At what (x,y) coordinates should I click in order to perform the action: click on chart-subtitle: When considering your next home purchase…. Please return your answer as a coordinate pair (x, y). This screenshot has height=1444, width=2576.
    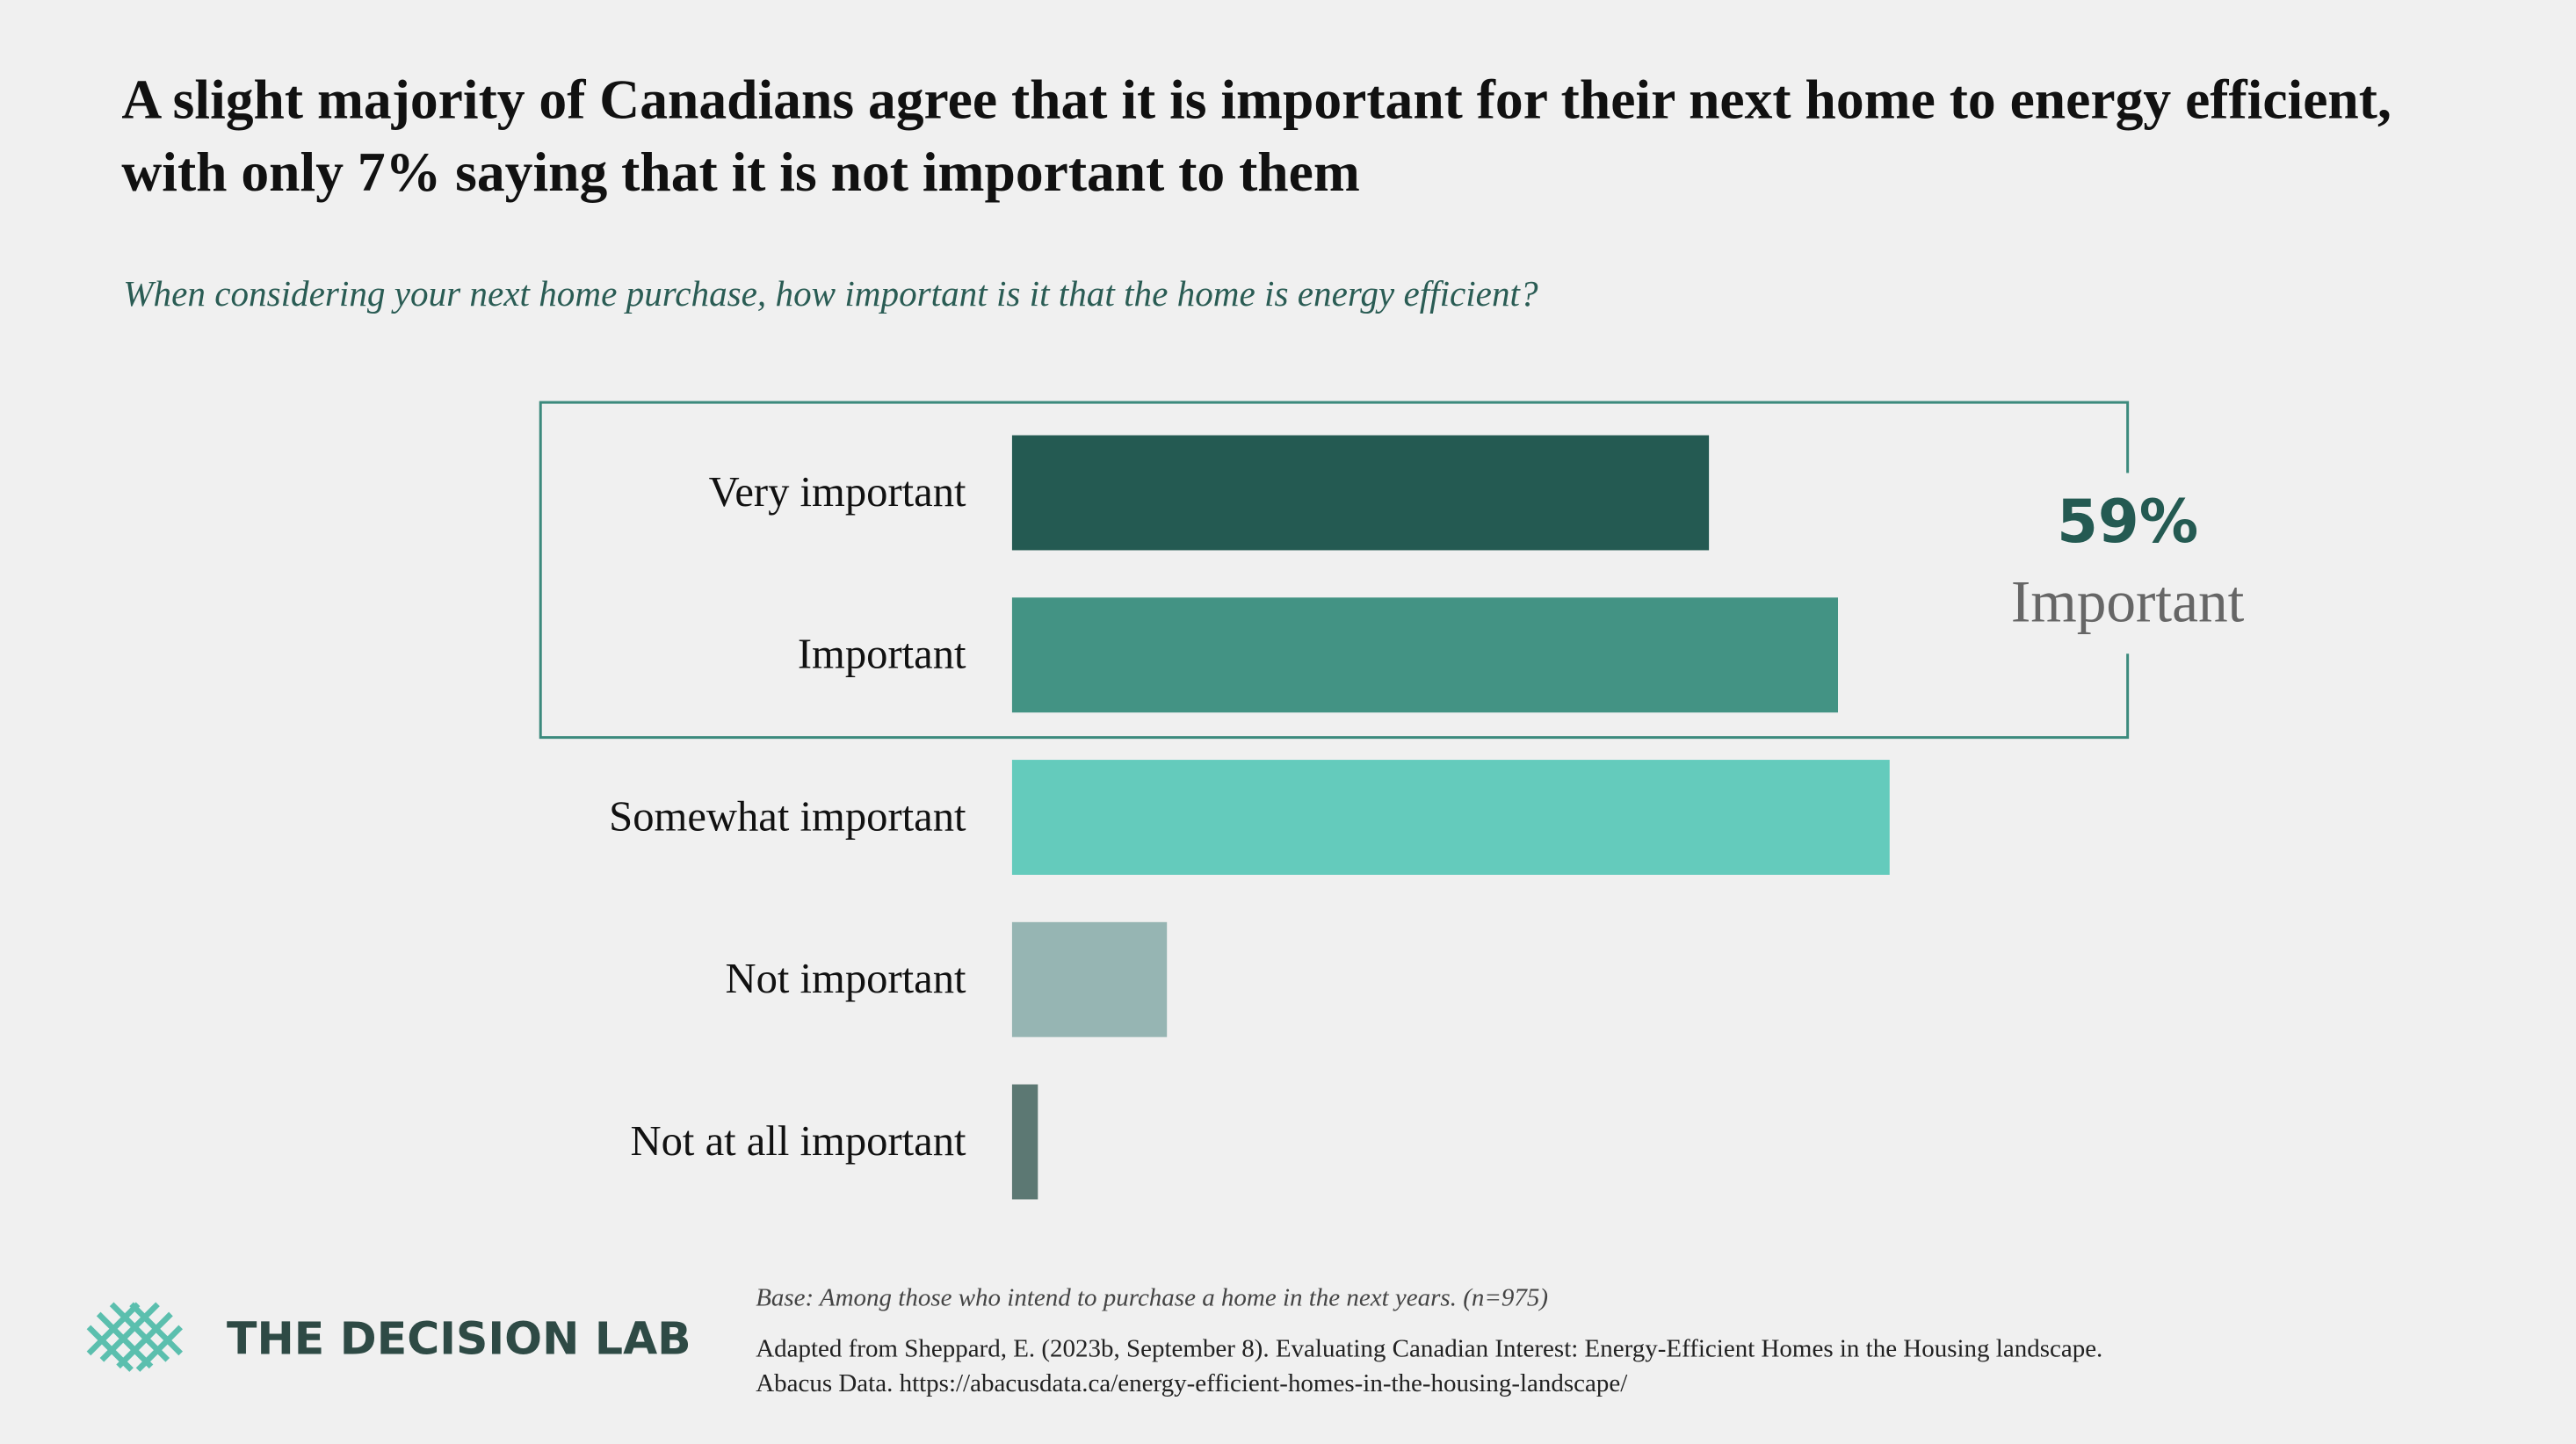
    Looking at the image, I should click on (830, 293).